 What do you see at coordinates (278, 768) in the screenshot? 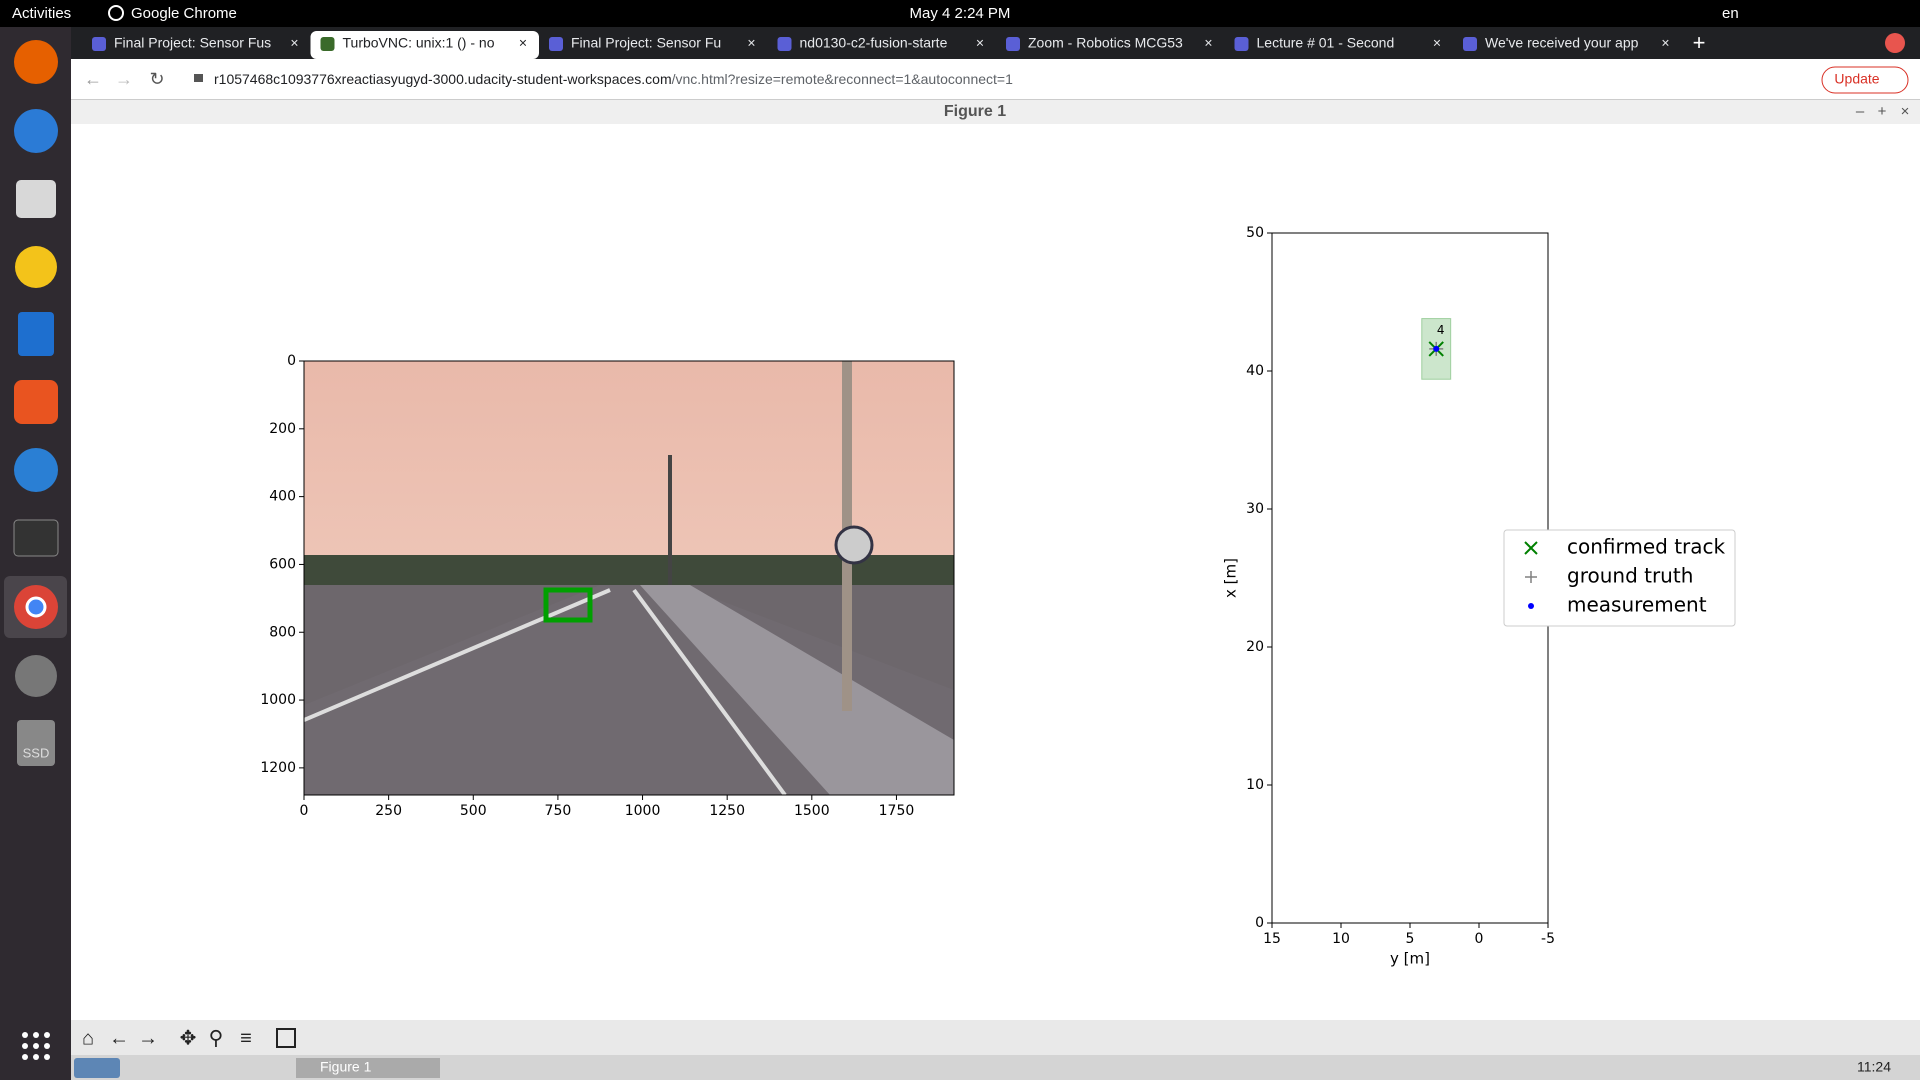
I see `y-tick-label: 1200` at bounding box center [278, 768].